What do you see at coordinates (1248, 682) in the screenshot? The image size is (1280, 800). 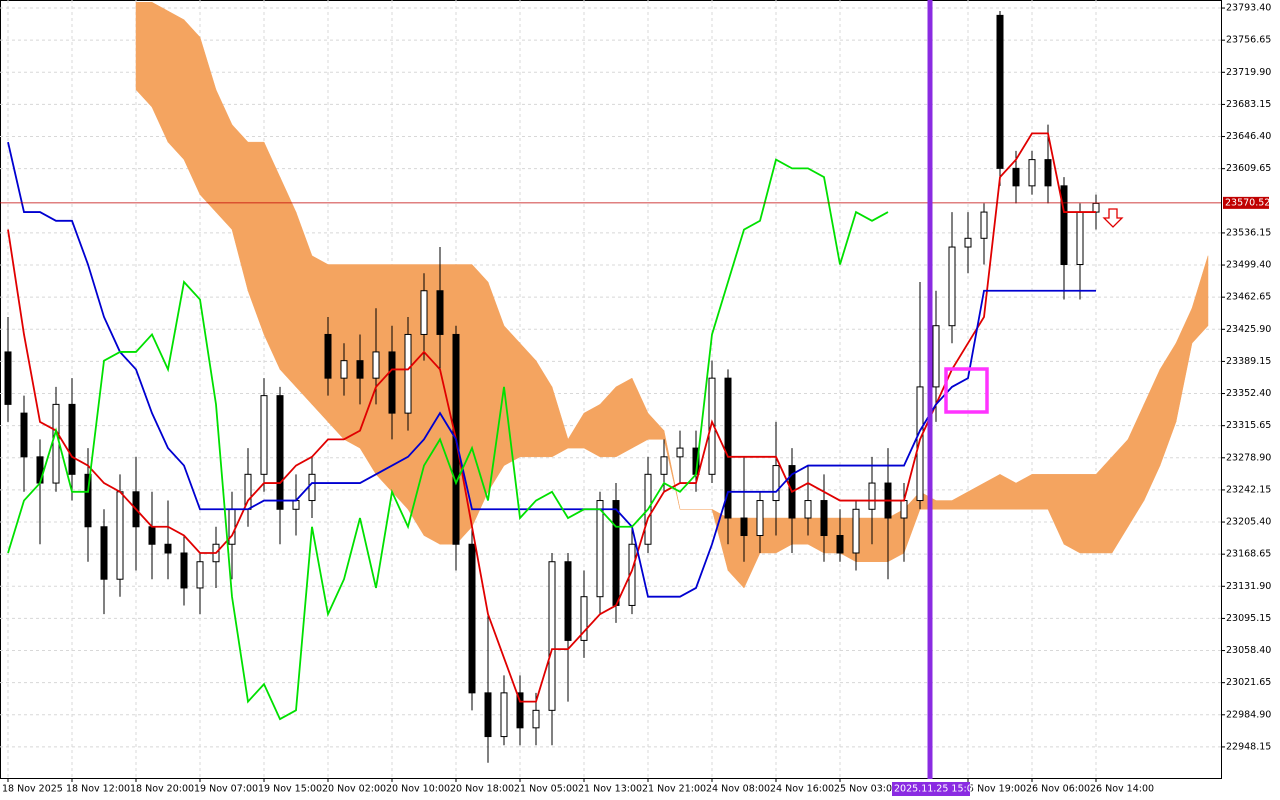 I see `y-tick-label: 23021.65` at bounding box center [1248, 682].